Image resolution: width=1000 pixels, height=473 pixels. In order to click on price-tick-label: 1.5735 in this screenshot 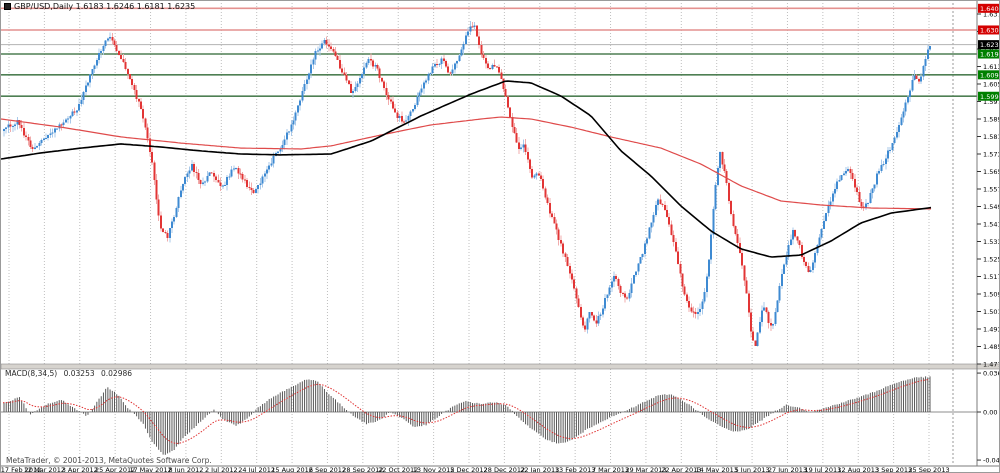, I will do `click(991, 155)`.